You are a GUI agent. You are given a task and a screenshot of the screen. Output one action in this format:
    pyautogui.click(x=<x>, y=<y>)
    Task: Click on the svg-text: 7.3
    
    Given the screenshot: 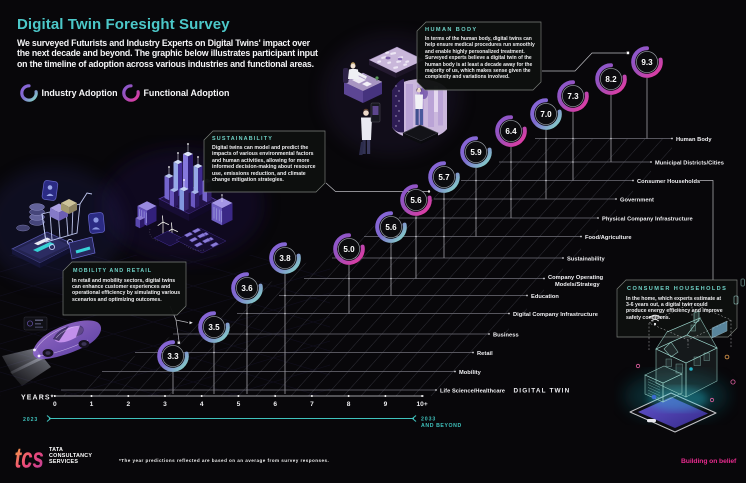 What is the action you would take?
    pyautogui.click(x=573, y=96)
    